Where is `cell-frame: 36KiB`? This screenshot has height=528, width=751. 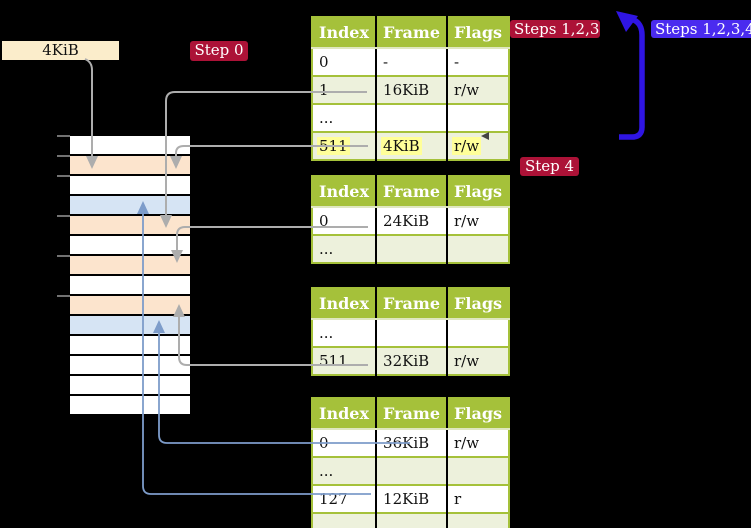 cell-frame: 36KiB is located at coordinates (411, 442).